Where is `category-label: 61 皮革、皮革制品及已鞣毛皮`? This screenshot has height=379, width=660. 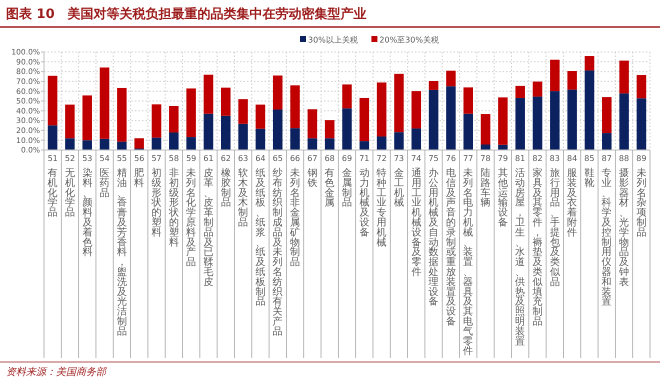
category-label: 61 皮革、皮革制品及已鞣毛皮 is located at coordinates (208, 221).